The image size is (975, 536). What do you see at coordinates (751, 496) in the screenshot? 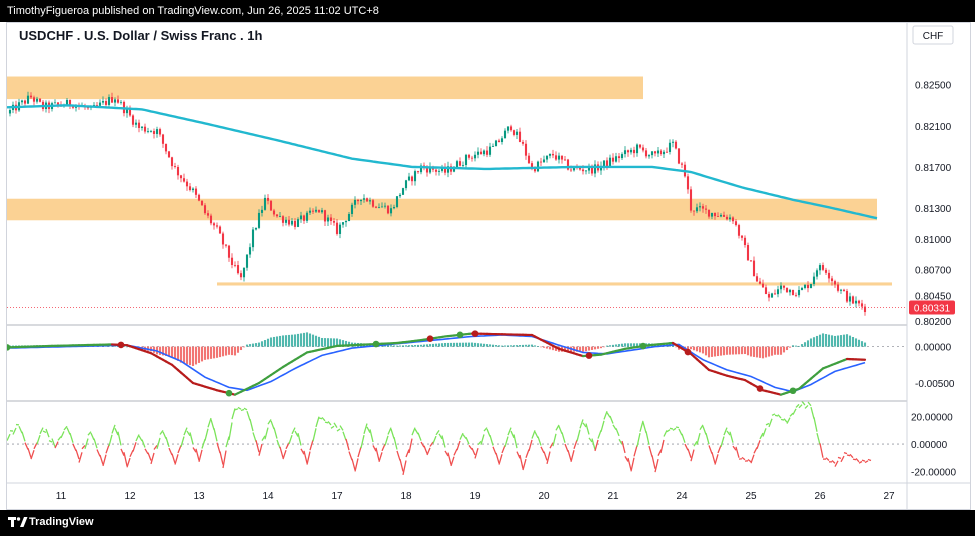
I see `time-tick-label: 25` at bounding box center [751, 496].